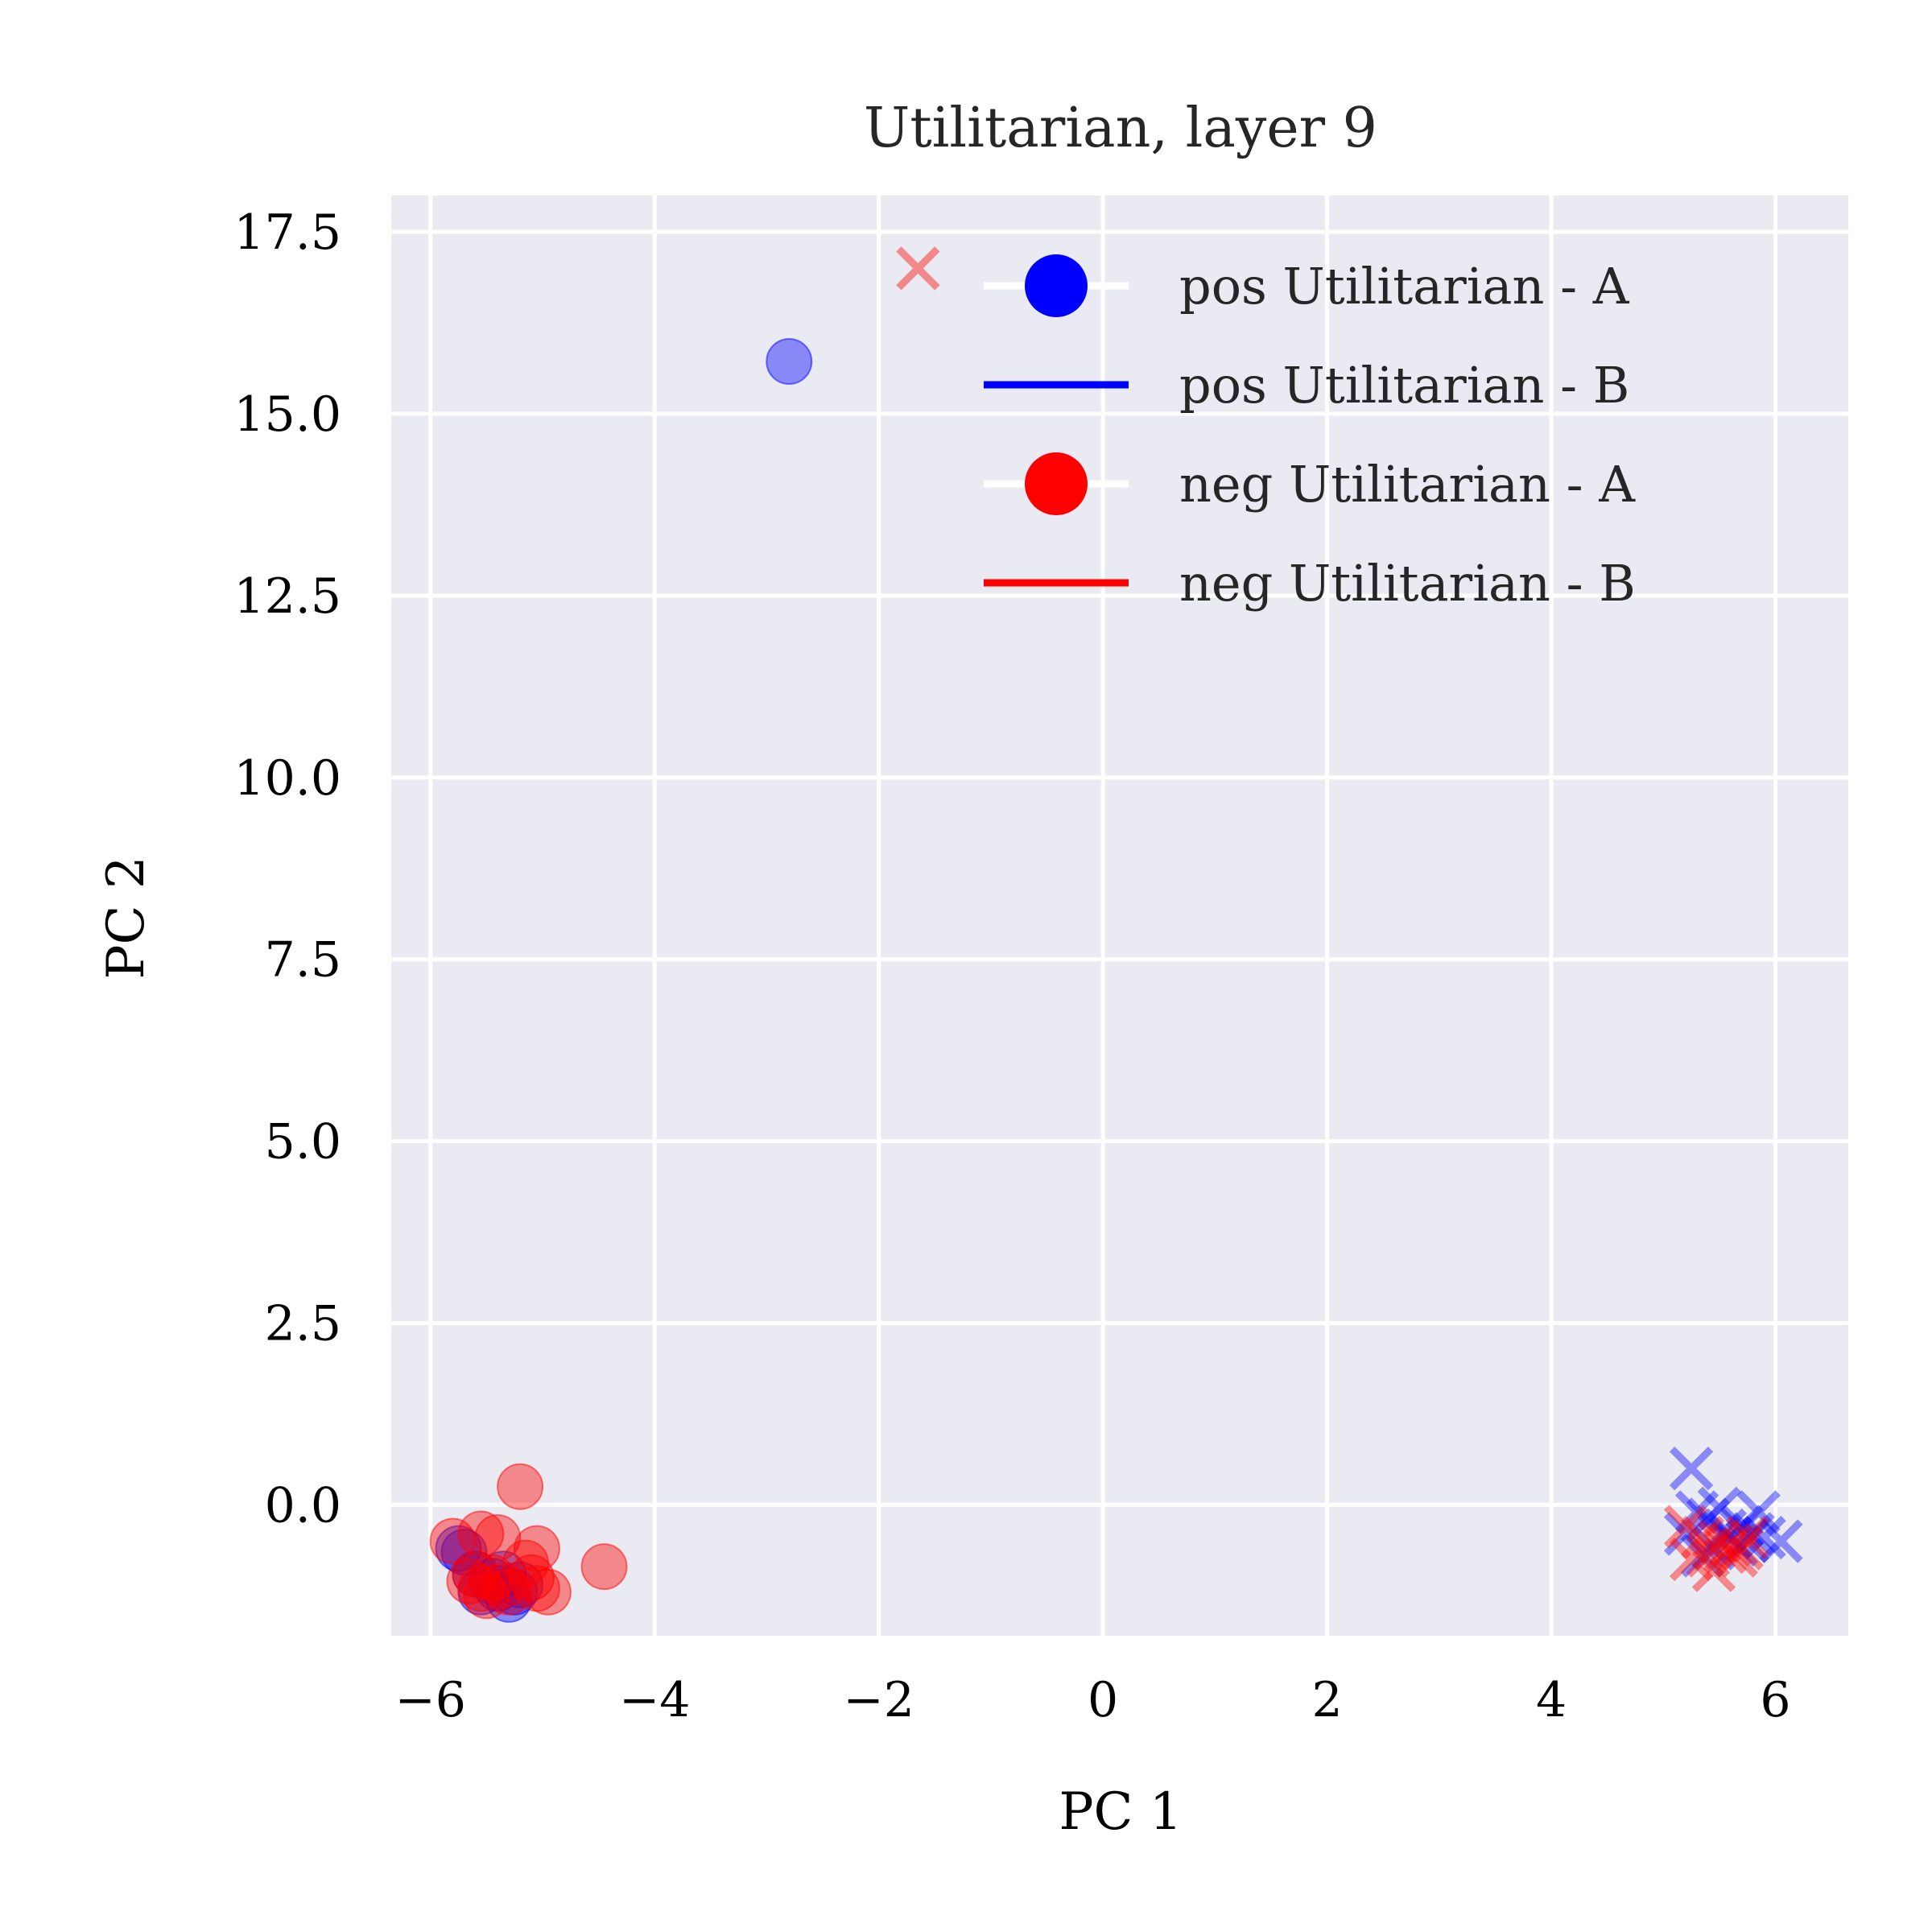  I want to click on legend-item: pos Utilitarian - A, so click(1307, 285).